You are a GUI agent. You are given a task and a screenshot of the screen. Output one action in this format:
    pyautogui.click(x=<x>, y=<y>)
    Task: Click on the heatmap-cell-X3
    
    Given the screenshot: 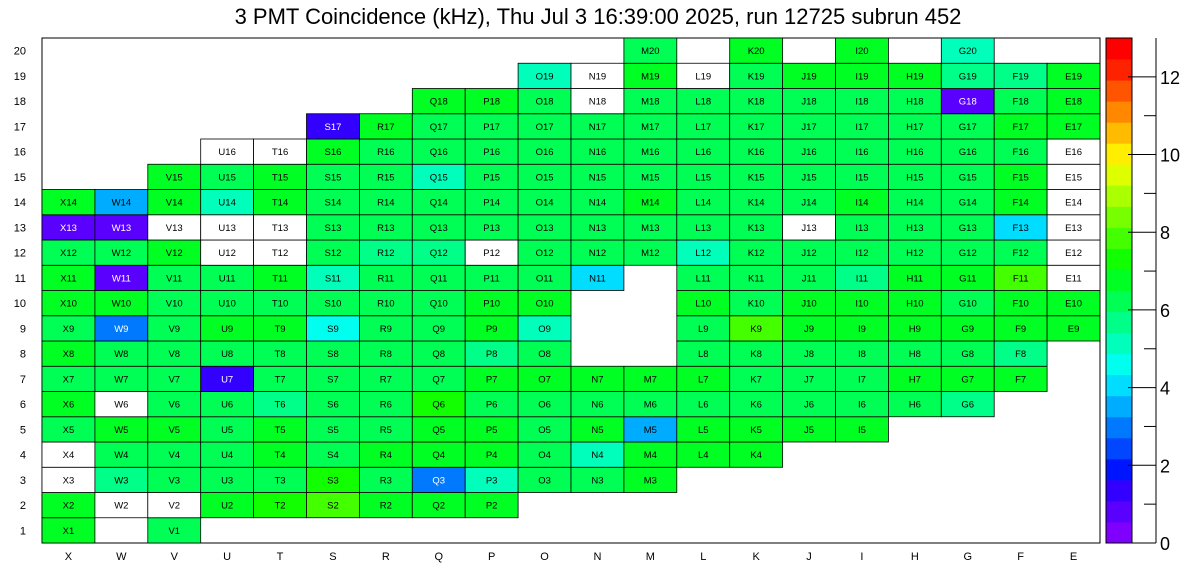 What is the action you would take?
    pyautogui.click(x=68, y=479)
    